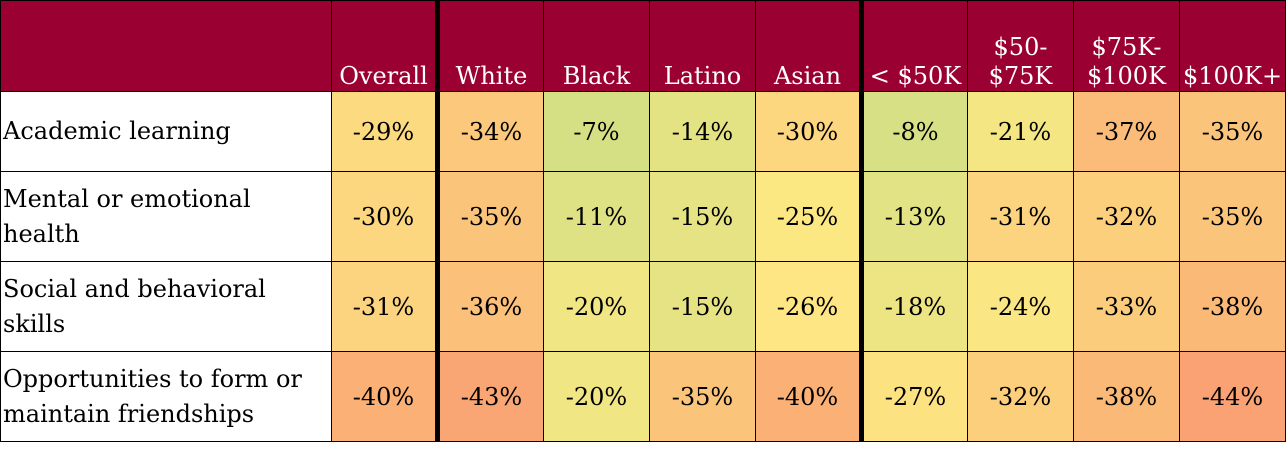  I want to click on heatmap-cell: -34%, so click(489, 131).